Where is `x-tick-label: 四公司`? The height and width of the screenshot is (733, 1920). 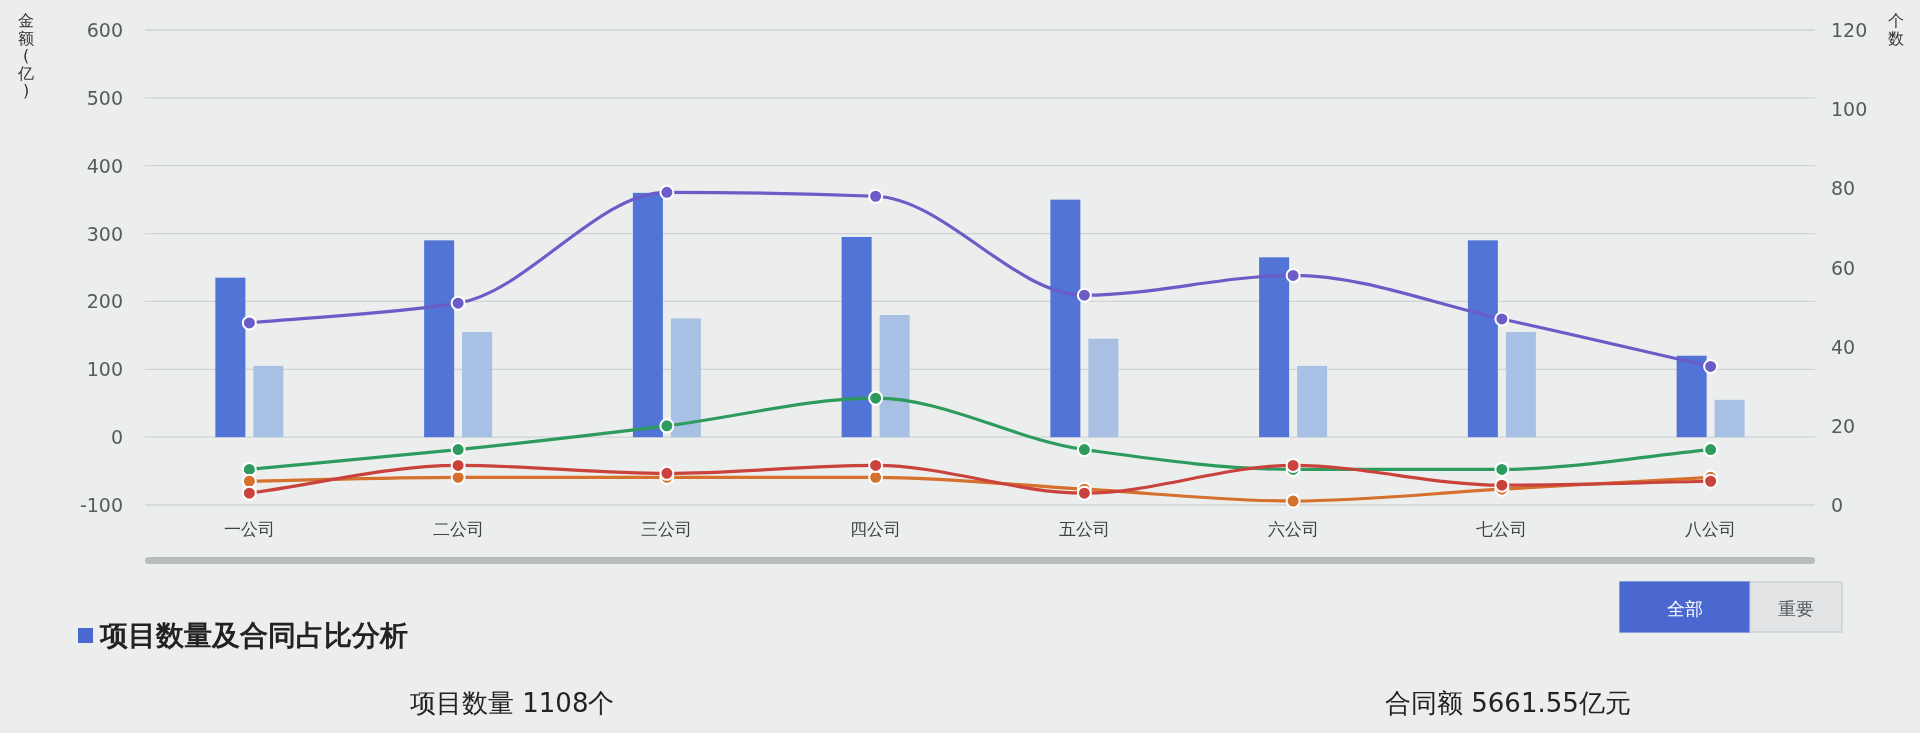 x-tick-label: 四公司 is located at coordinates (876, 529).